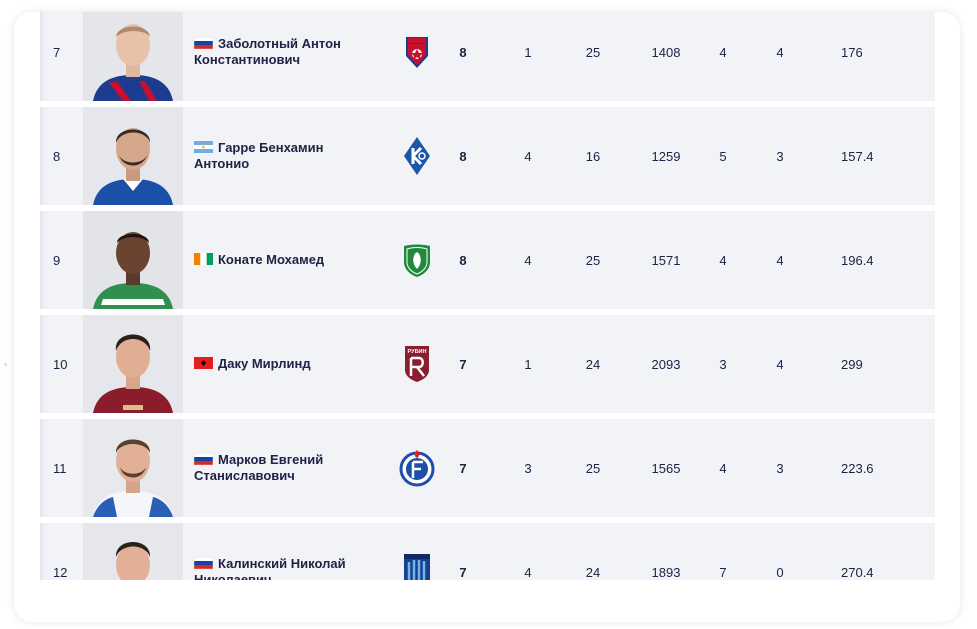  Describe the element at coordinates (857, 468) in the screenshot. I see `stat-6: 223.6` at that location.